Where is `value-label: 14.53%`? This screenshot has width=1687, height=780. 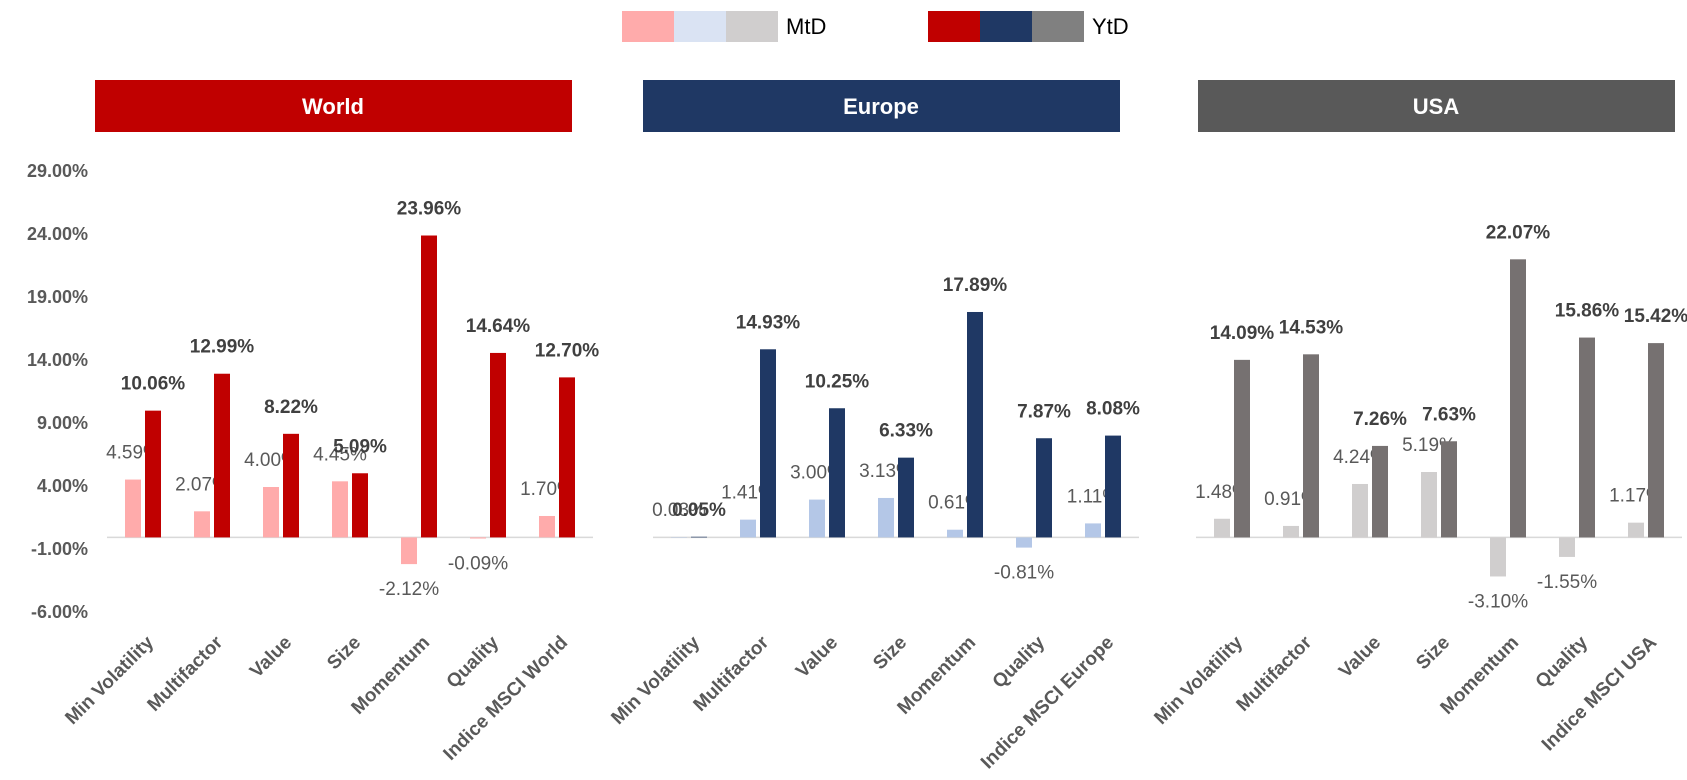
value-label: 14.53% is located at coordinates (1311, 327).